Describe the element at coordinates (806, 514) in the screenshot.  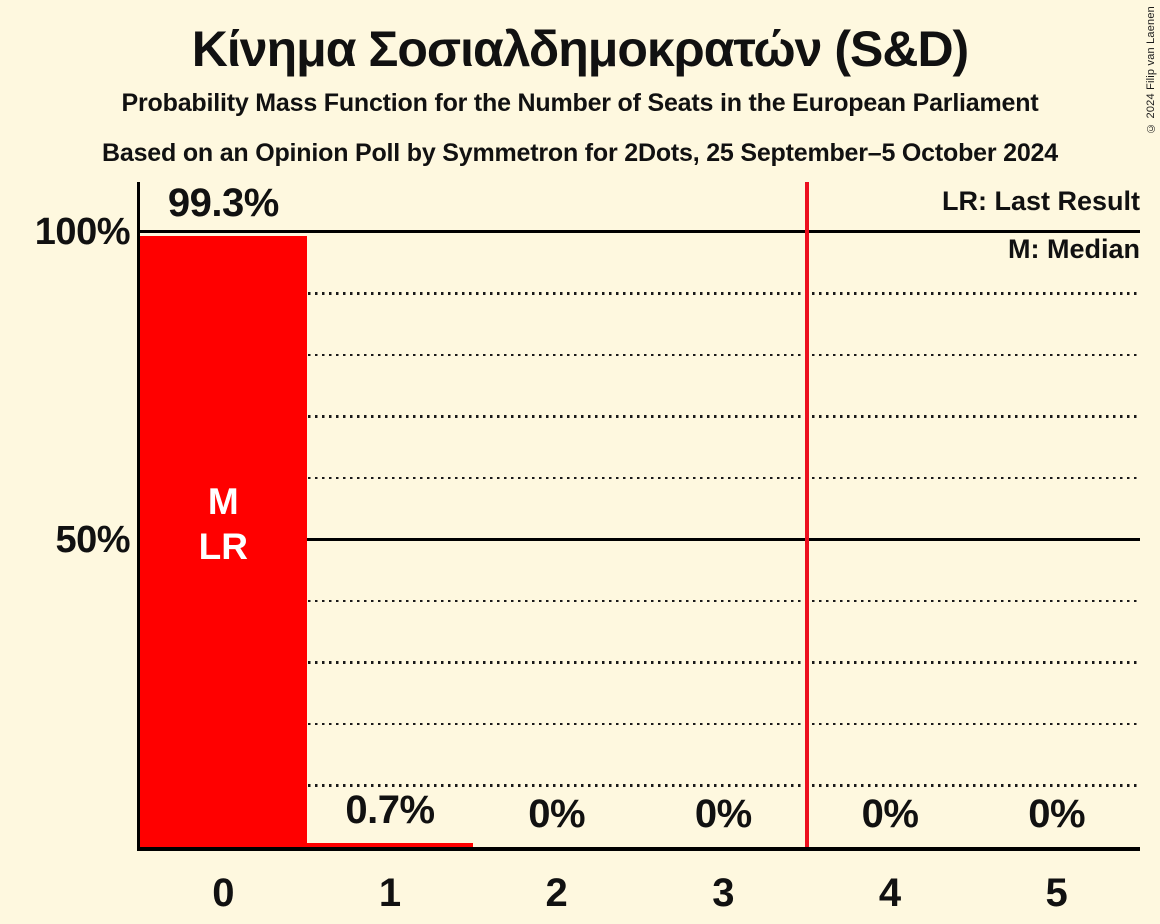
I see `majority-threshold-line` at that location.